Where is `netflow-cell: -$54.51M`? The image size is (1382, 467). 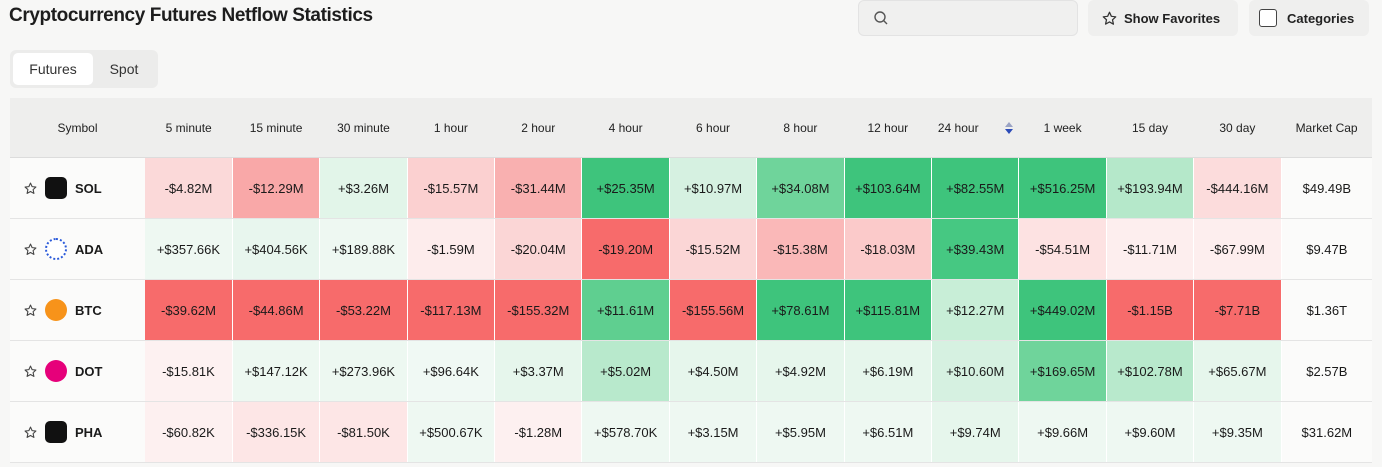 netflow-cell: -$54.51M is located at coordinates (1062, 249).